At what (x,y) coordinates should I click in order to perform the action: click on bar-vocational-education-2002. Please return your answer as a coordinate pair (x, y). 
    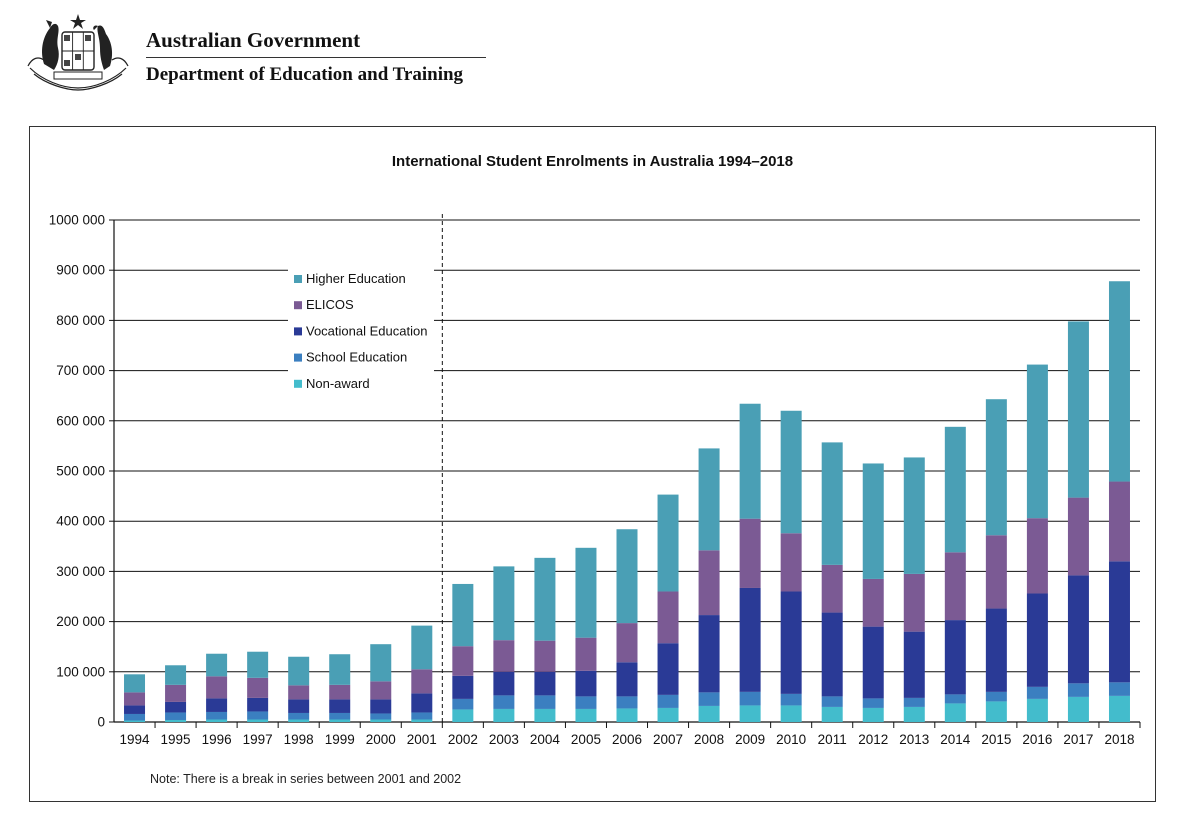
    Looking at the image, I should click on (463, 687).